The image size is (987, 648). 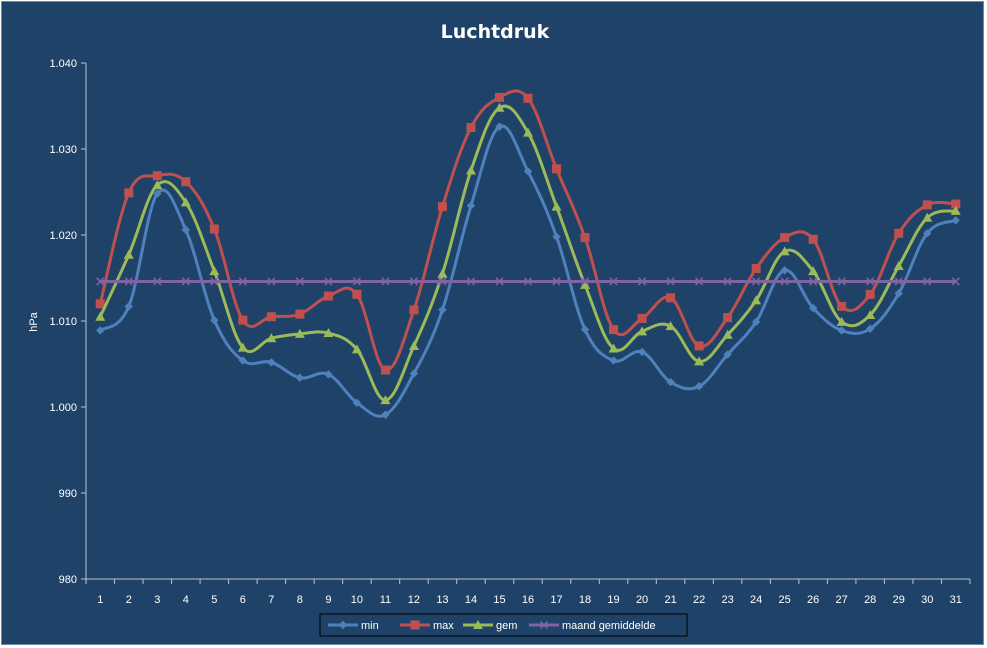 What do you see at coordinates (609, 626) in the screenshot?
I see `legend-label: maand gemiddelde` at bounding box center [609, 626].